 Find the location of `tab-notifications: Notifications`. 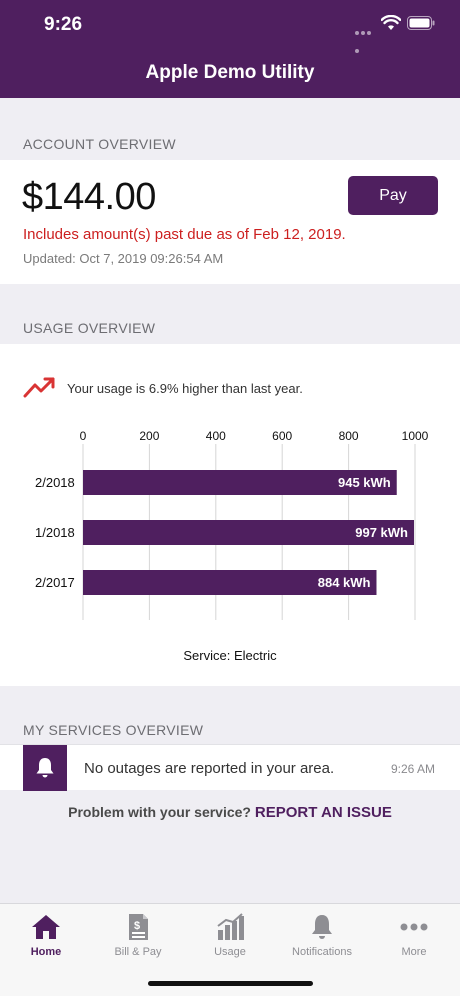

tab-notifications: Notifications is located at coordinates (322, 935).